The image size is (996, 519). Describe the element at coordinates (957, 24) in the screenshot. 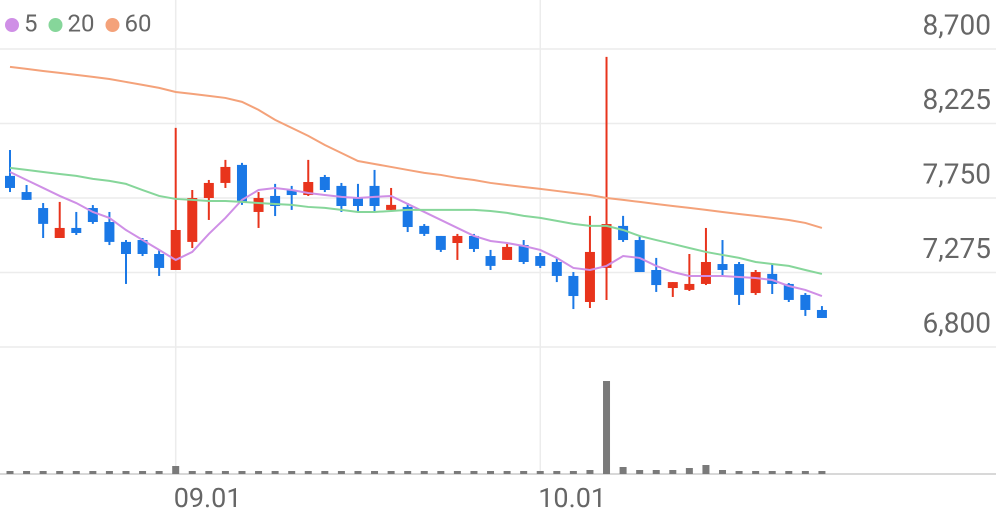

I see `y-tick-label: 8,700` at that location.